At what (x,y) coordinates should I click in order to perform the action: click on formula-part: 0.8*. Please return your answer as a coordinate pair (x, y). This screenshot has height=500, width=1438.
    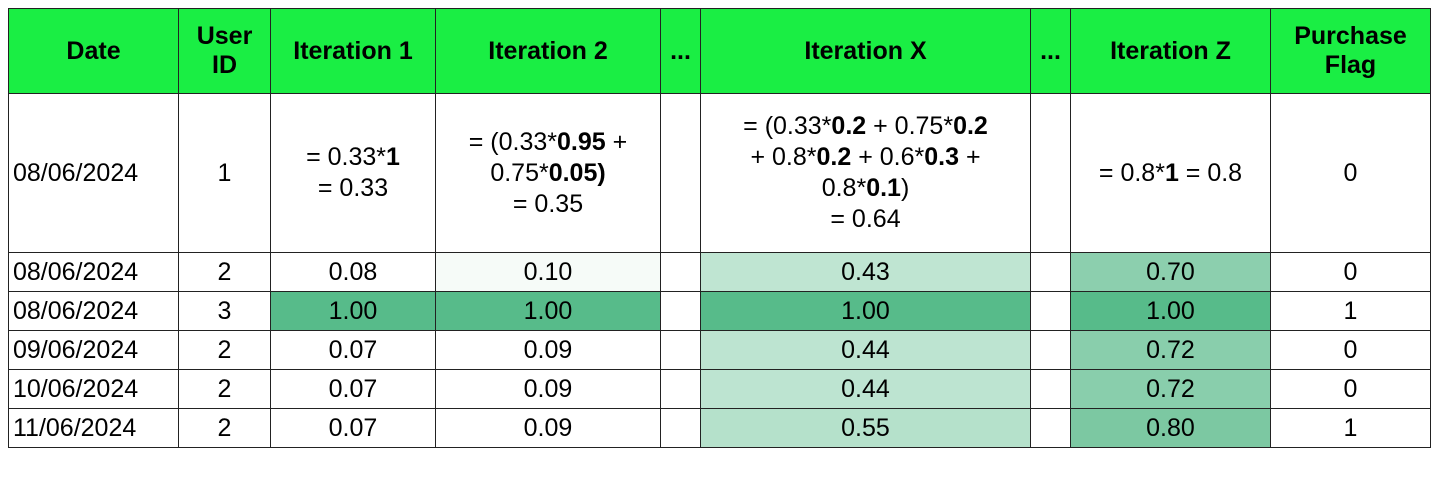
    Looking at the image, I should click on (844, 188).